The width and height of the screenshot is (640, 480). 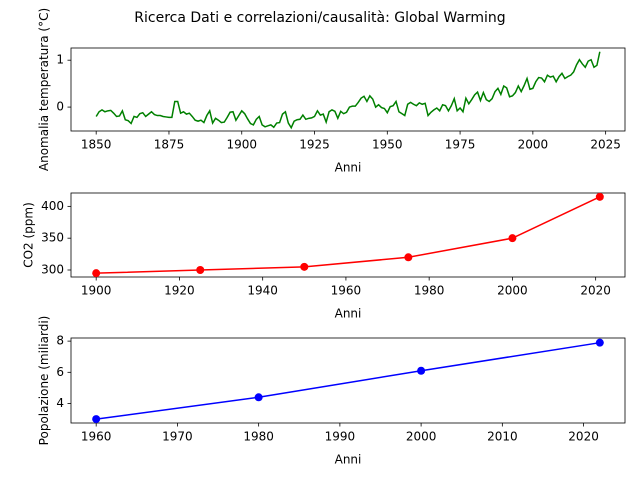 I want to click on x-tick-label: 2010, so click(x=502, y=437).